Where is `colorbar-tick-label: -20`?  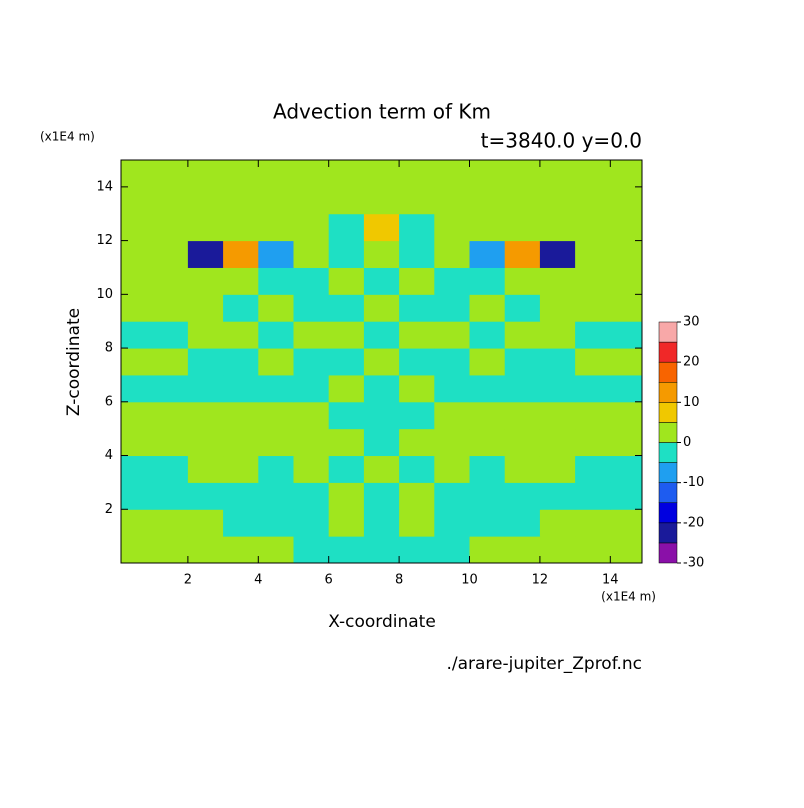 colorbar-tick-label: -20 is located at coordinates (693, 522).